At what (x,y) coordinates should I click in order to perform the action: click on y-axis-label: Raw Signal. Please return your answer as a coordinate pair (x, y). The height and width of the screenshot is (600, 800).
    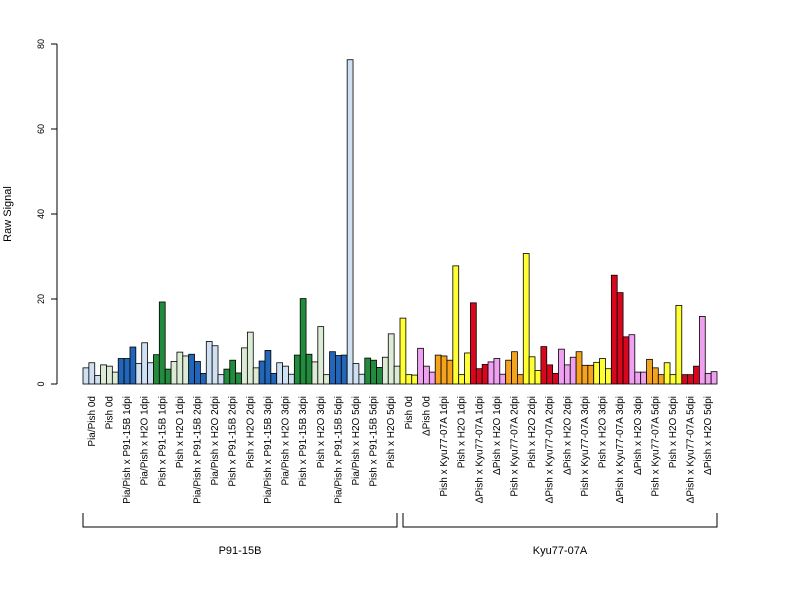
    Looking at the image, I should click on (8, 214).